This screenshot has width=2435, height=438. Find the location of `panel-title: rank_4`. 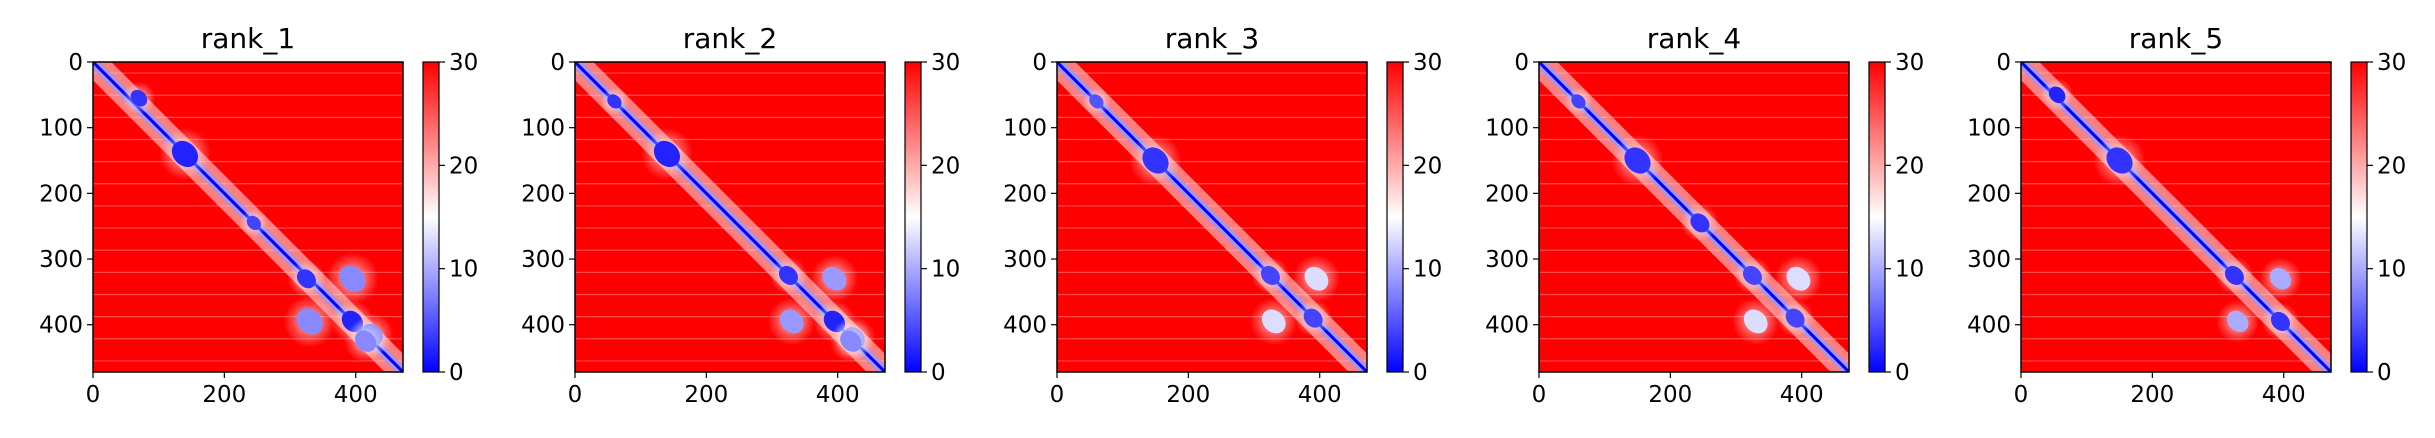

panel-title: rank_4 is located at coordinates (1694, 38).